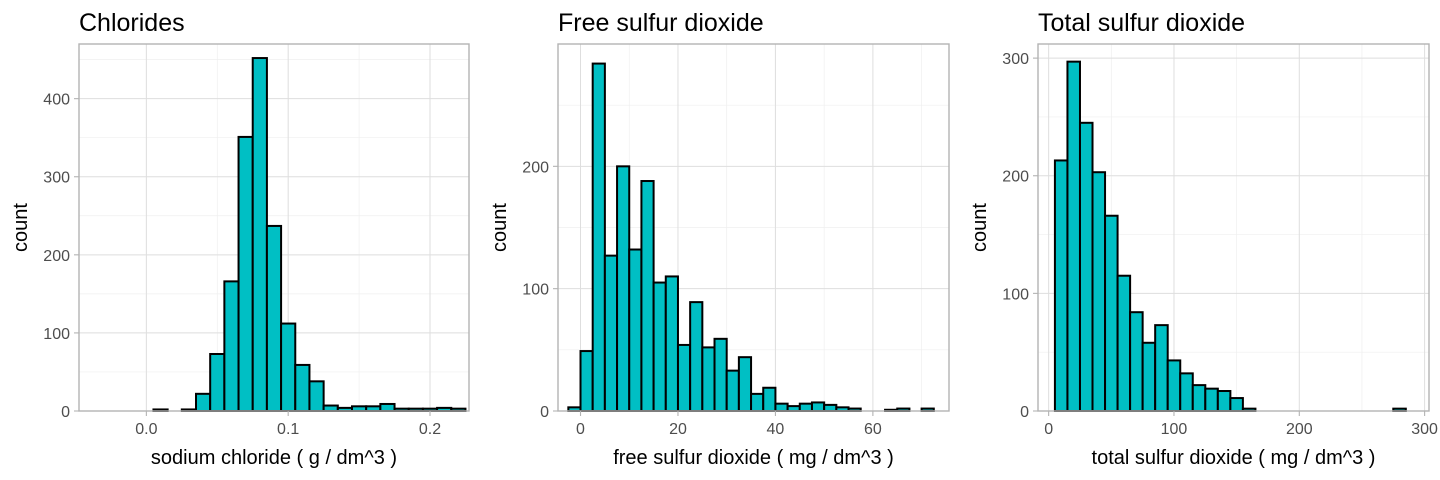 Image resolution: width=1440 pixels, height=480 pixels. What do you see at coordinates (21, 227) in the screenshot?
I see `chlorides-y-axis-title: count` at bounding box center [21, 227].